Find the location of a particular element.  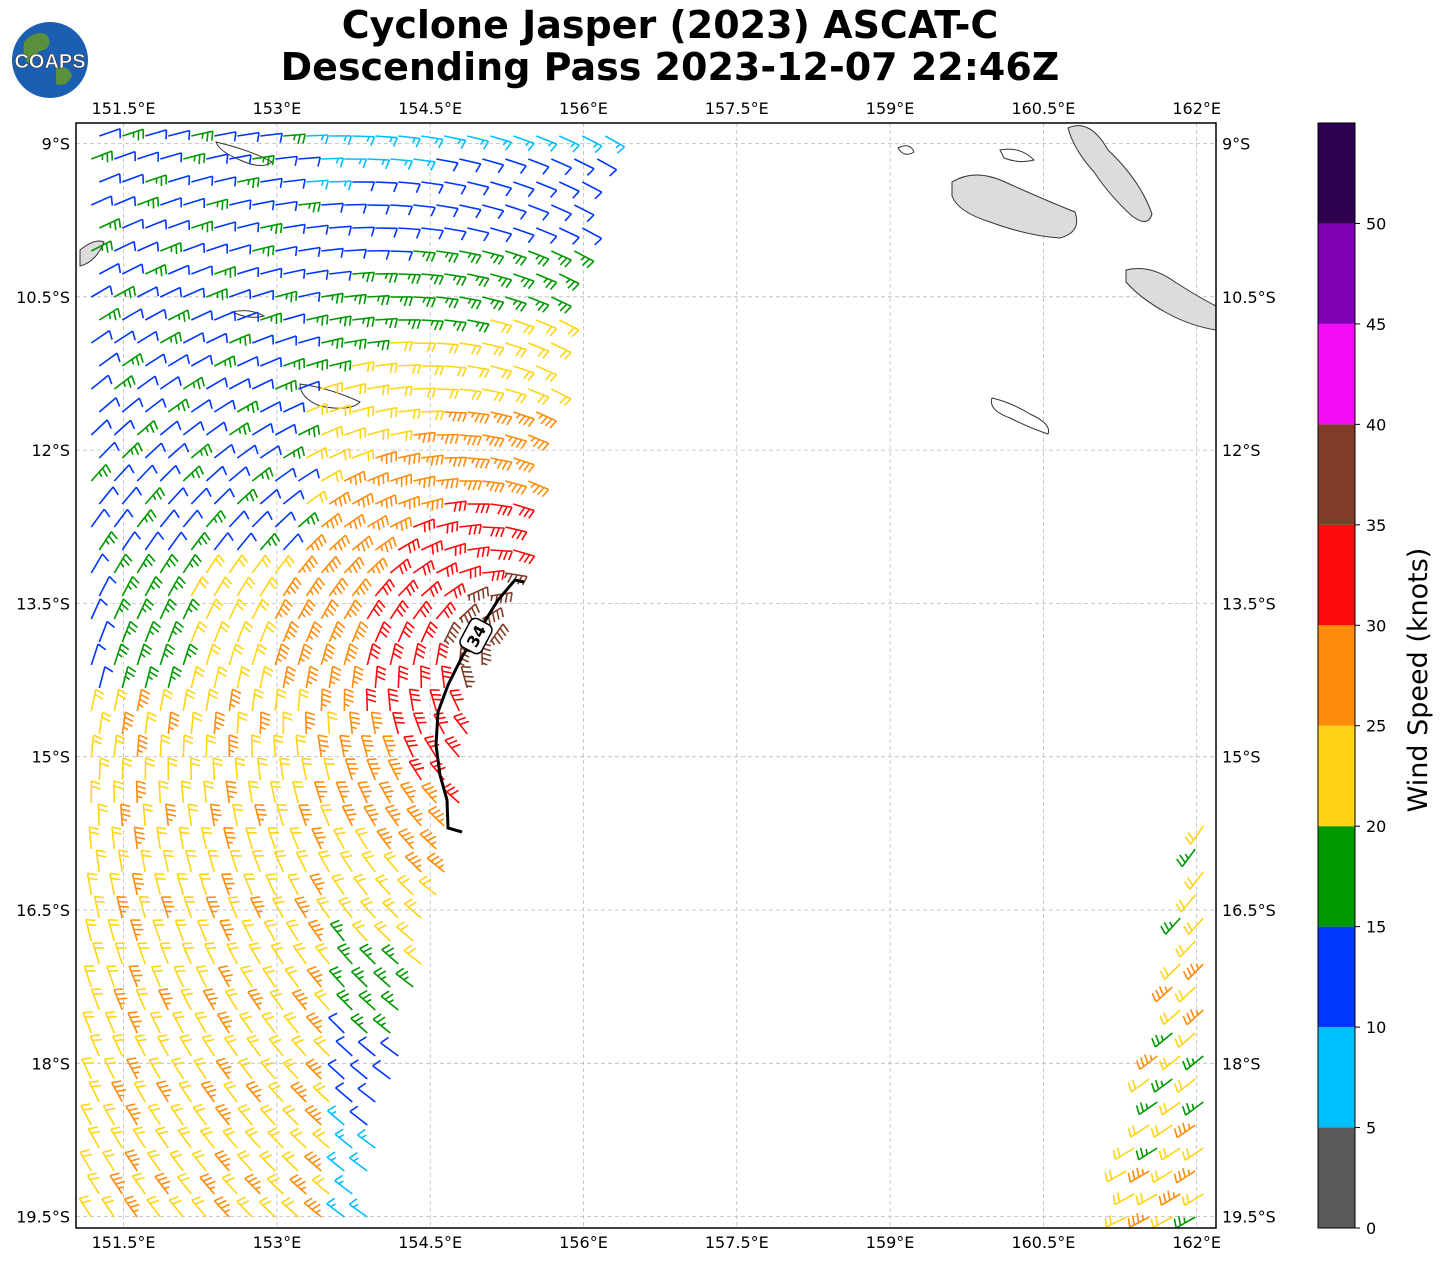

colorbar-frame is located at coordinates (1336, 675).